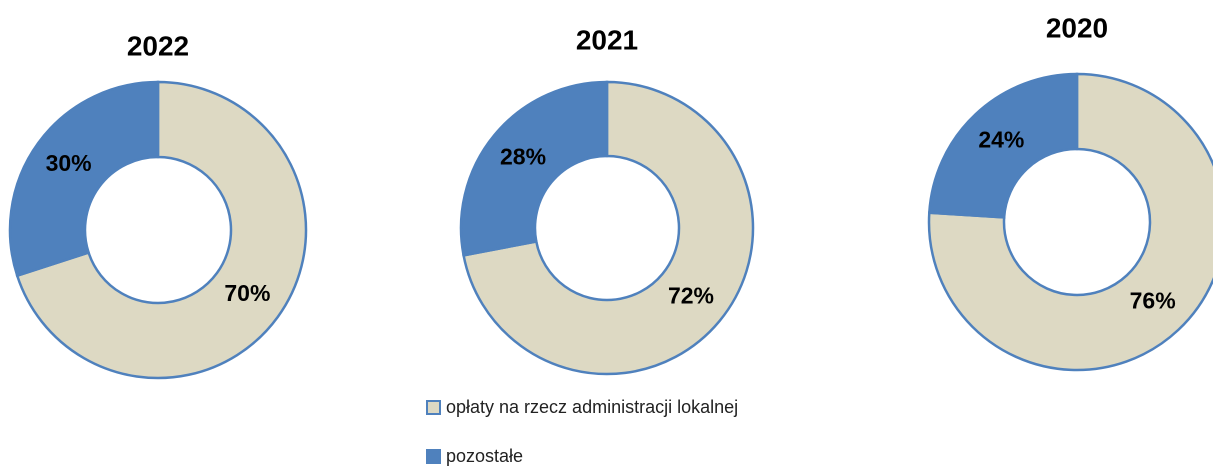  Describe the element at coordinates (1153, 301) in the screenshot. I see `value-label: 76%` at that location.